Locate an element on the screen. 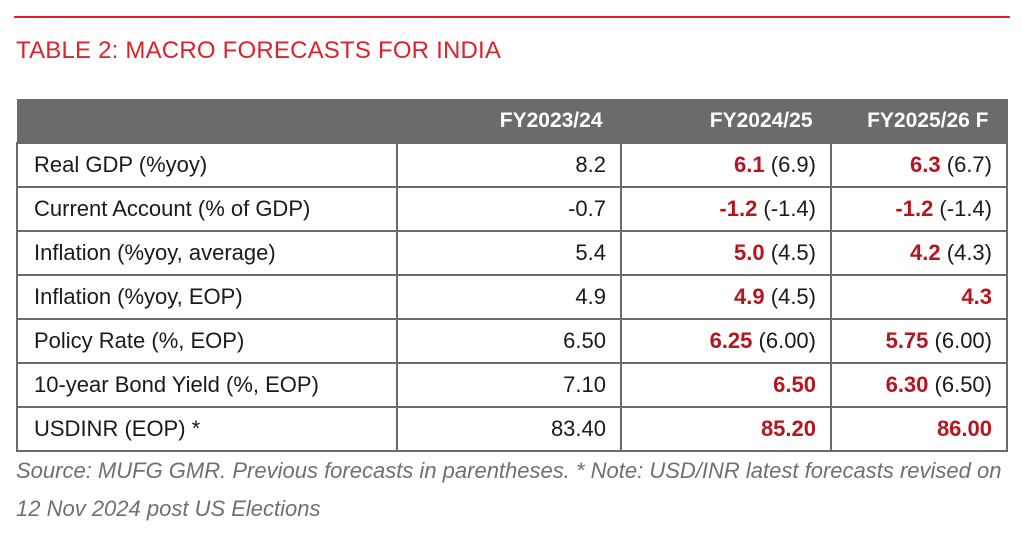 Image resolution: width=1022 pixels, height=539 pixels. cell-fy2023-24: 8.2 is located at coordinates (509, 165).